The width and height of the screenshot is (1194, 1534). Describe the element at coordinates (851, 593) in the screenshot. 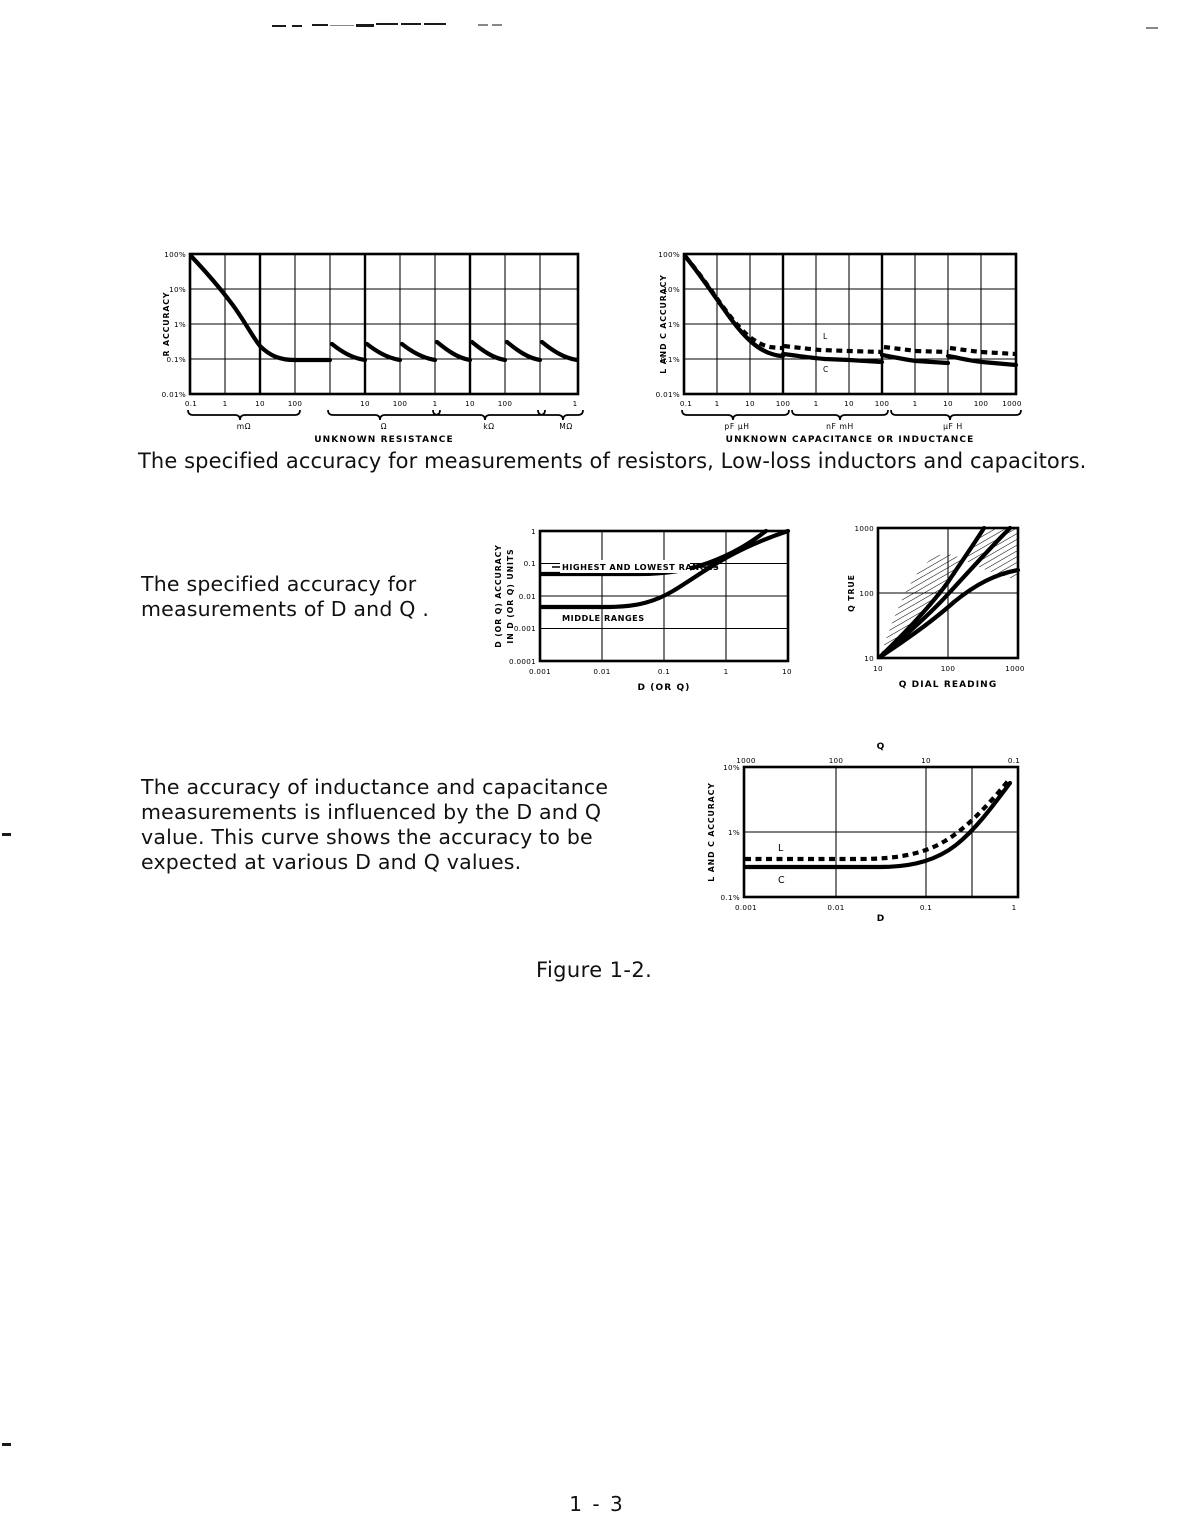

I see `y-axis-title: Q TRUE` at that location.